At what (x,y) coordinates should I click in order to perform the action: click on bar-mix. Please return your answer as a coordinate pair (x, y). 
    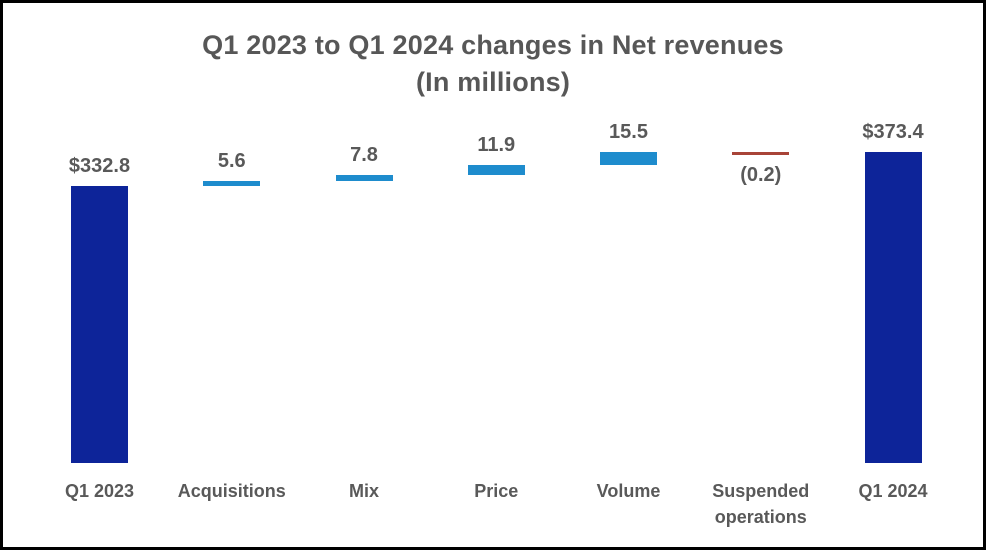
    Looking at the image, I should click on (364, 178).